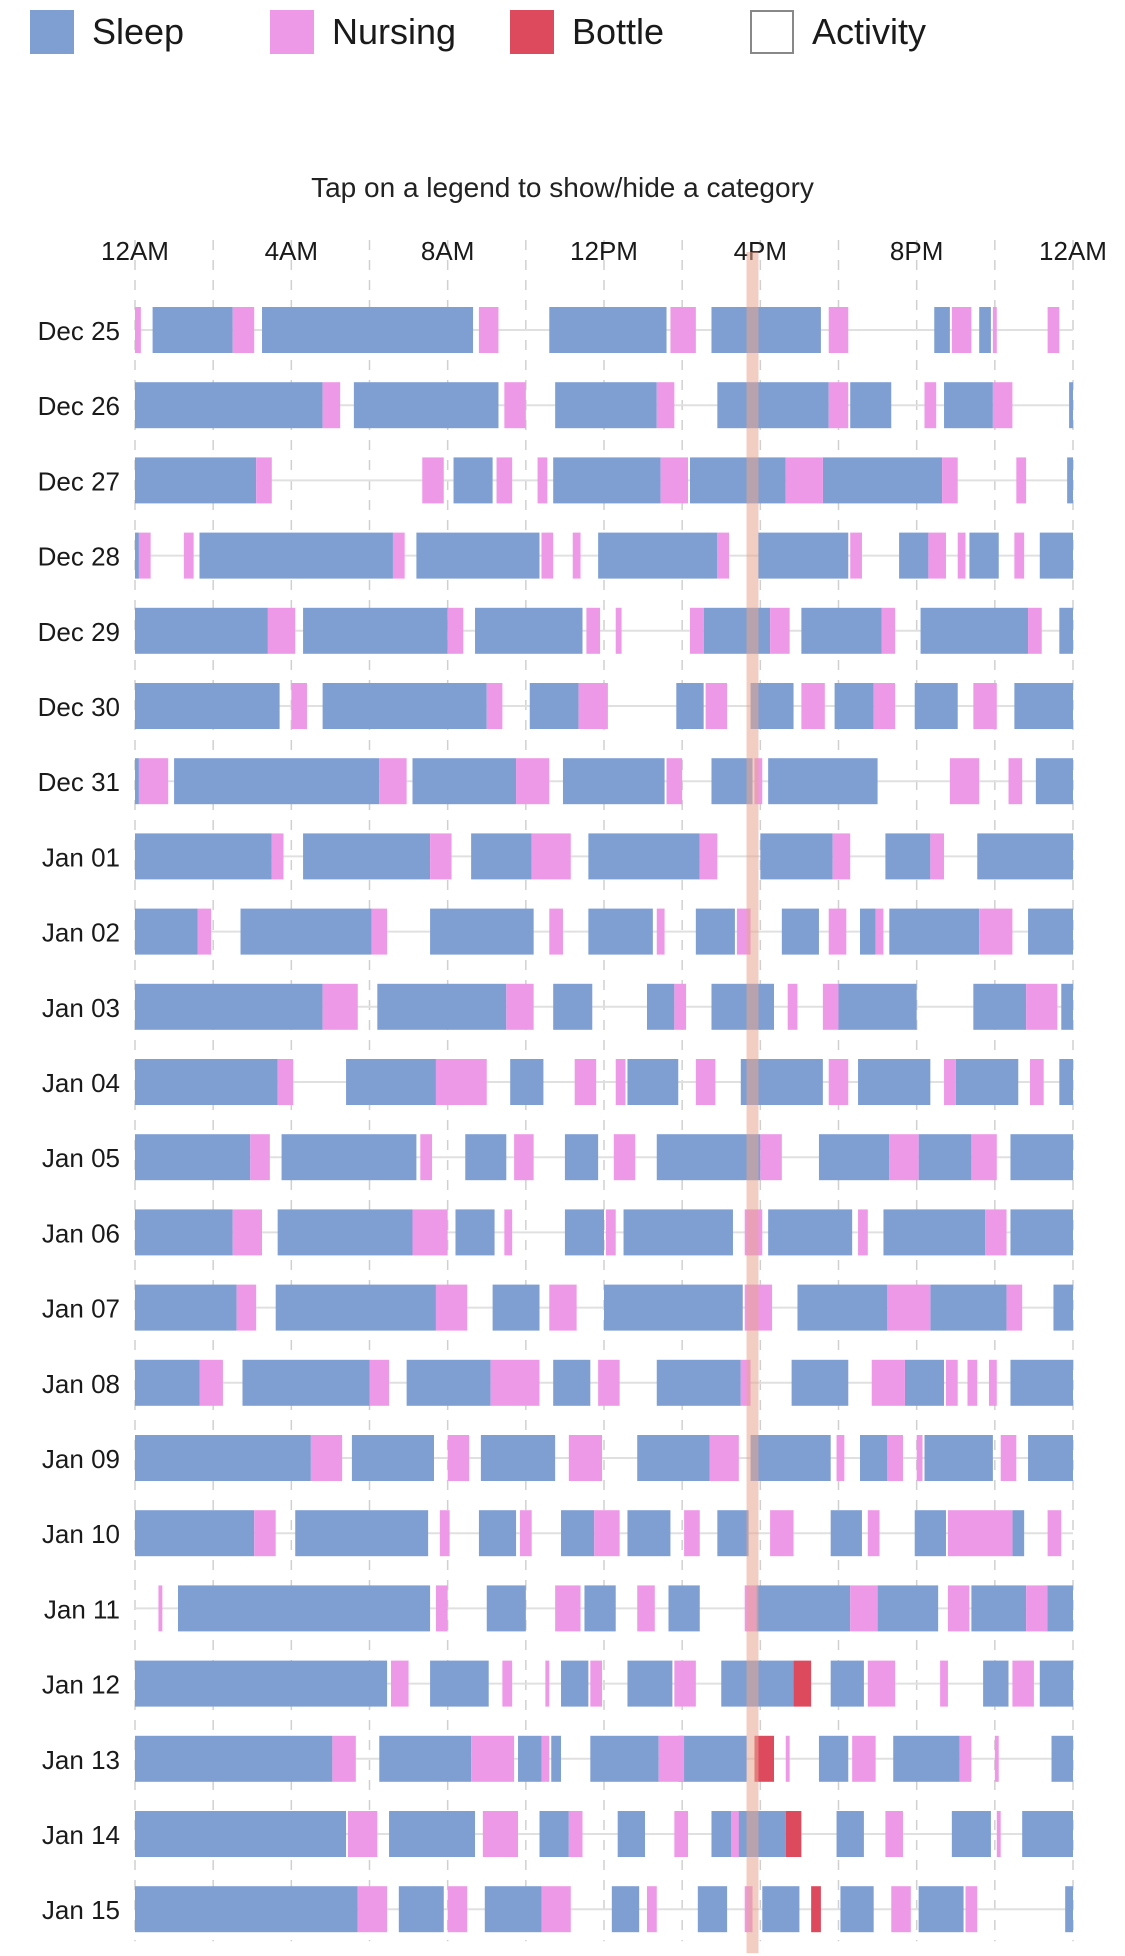 The image size is (1125, 1956). I want to click on legend-item-bottle: Bottle, so click(587, 32).